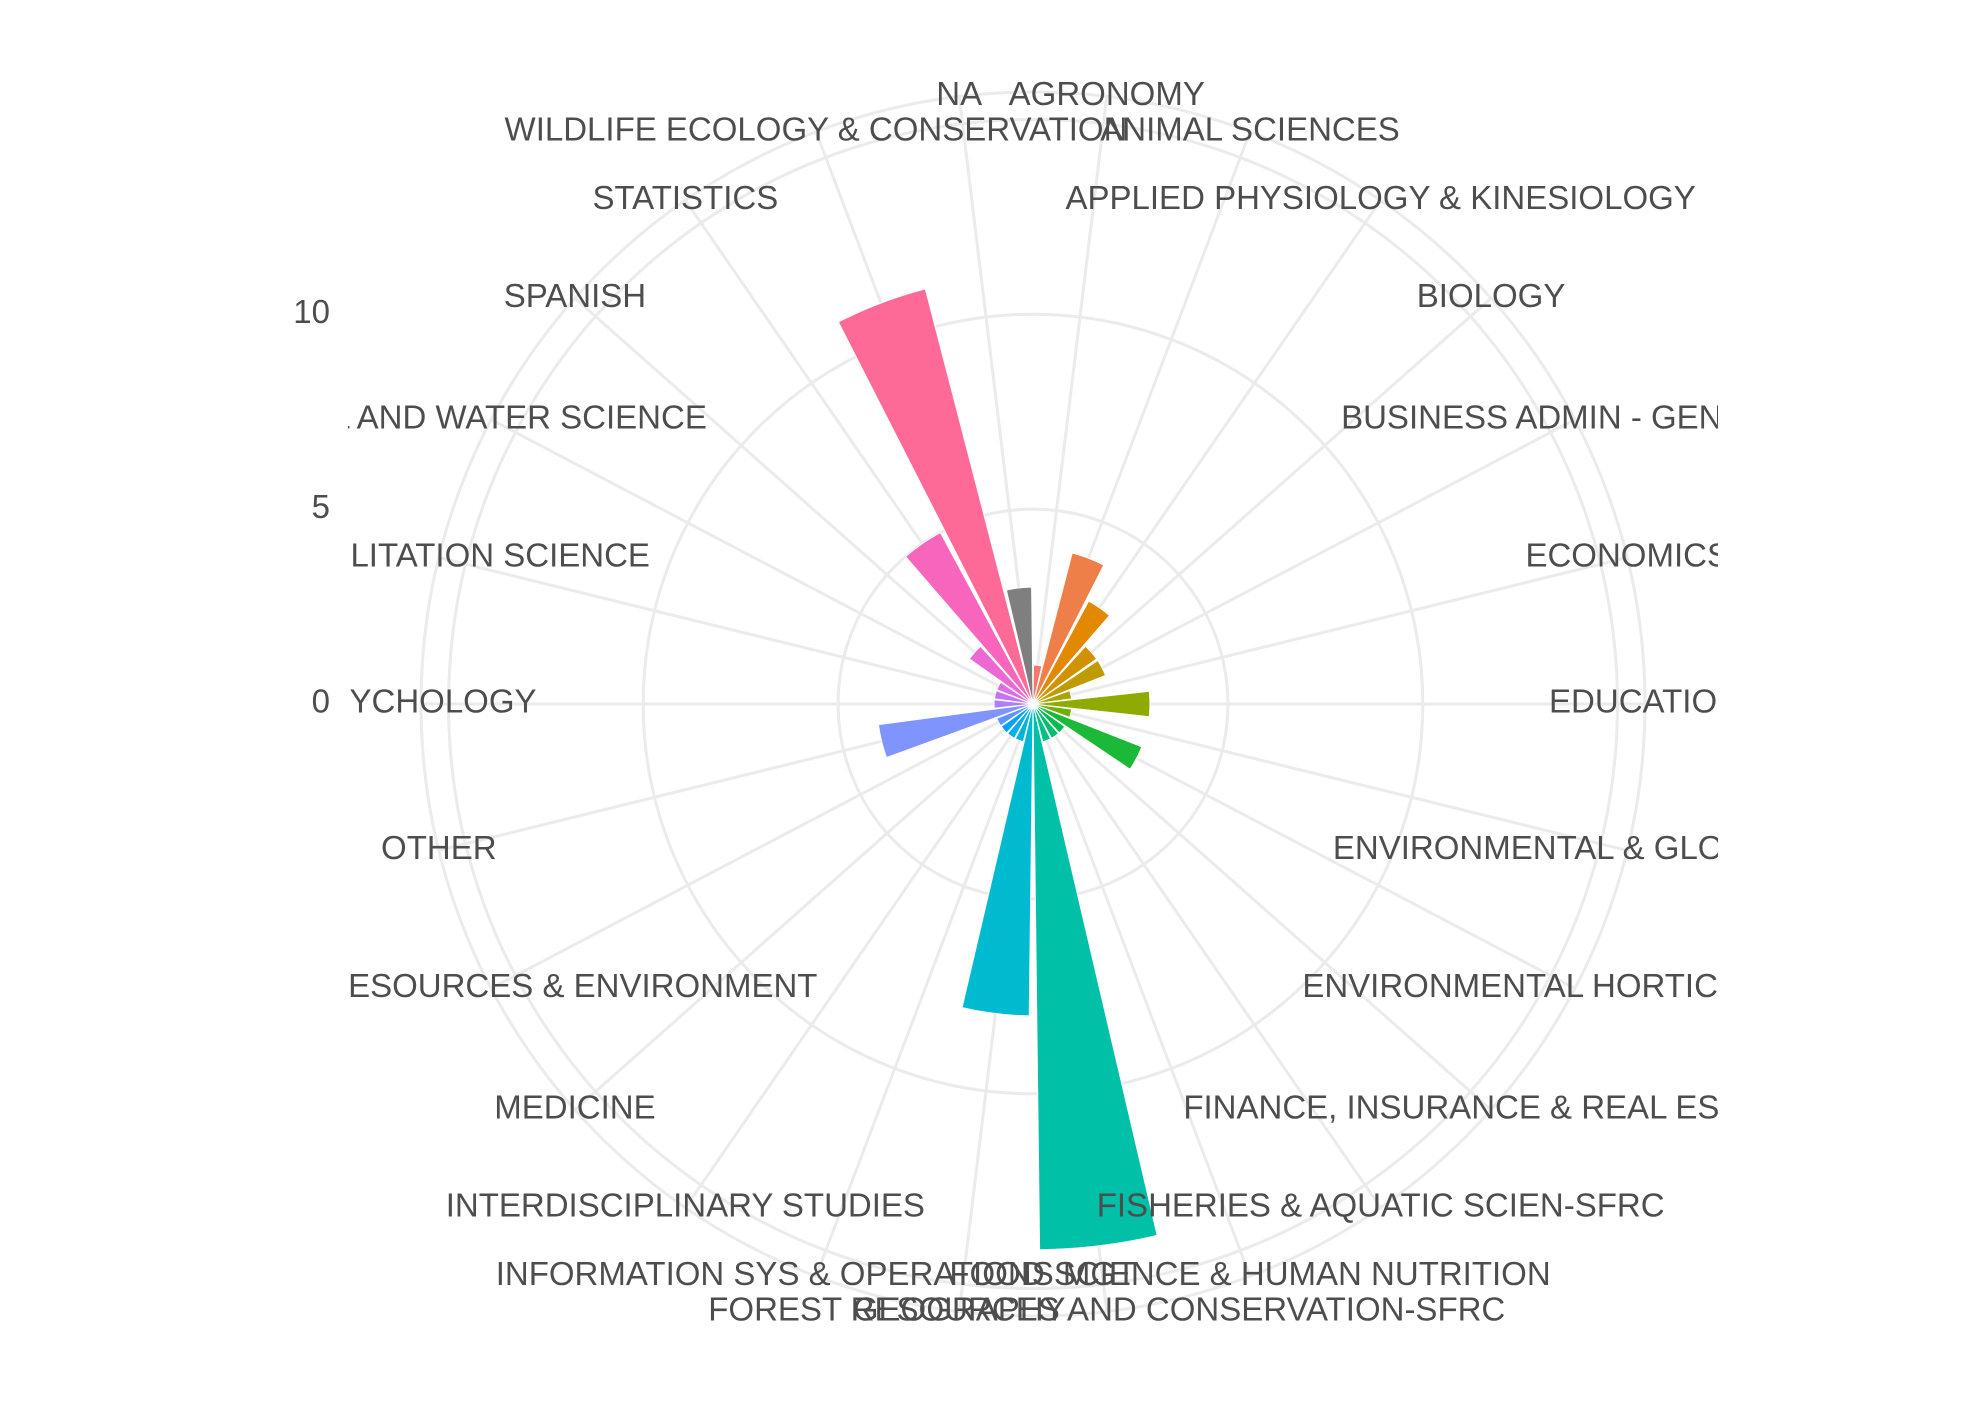 Image resolution: width=1987 pixels, height=1415 pixels. What do you see at coordinates (1645, 701) in the screenshot?
I see `category-label: EDUCATION` at bounding box center [1645, 701].